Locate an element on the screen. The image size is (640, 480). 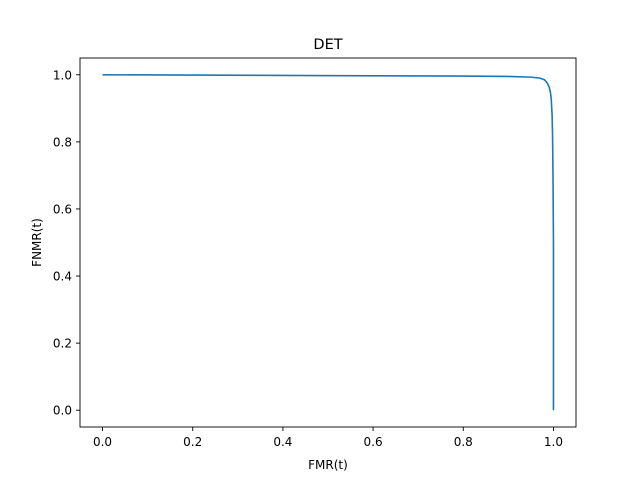
y-tick-label: 0.0 is located at coordinates (62, 411).